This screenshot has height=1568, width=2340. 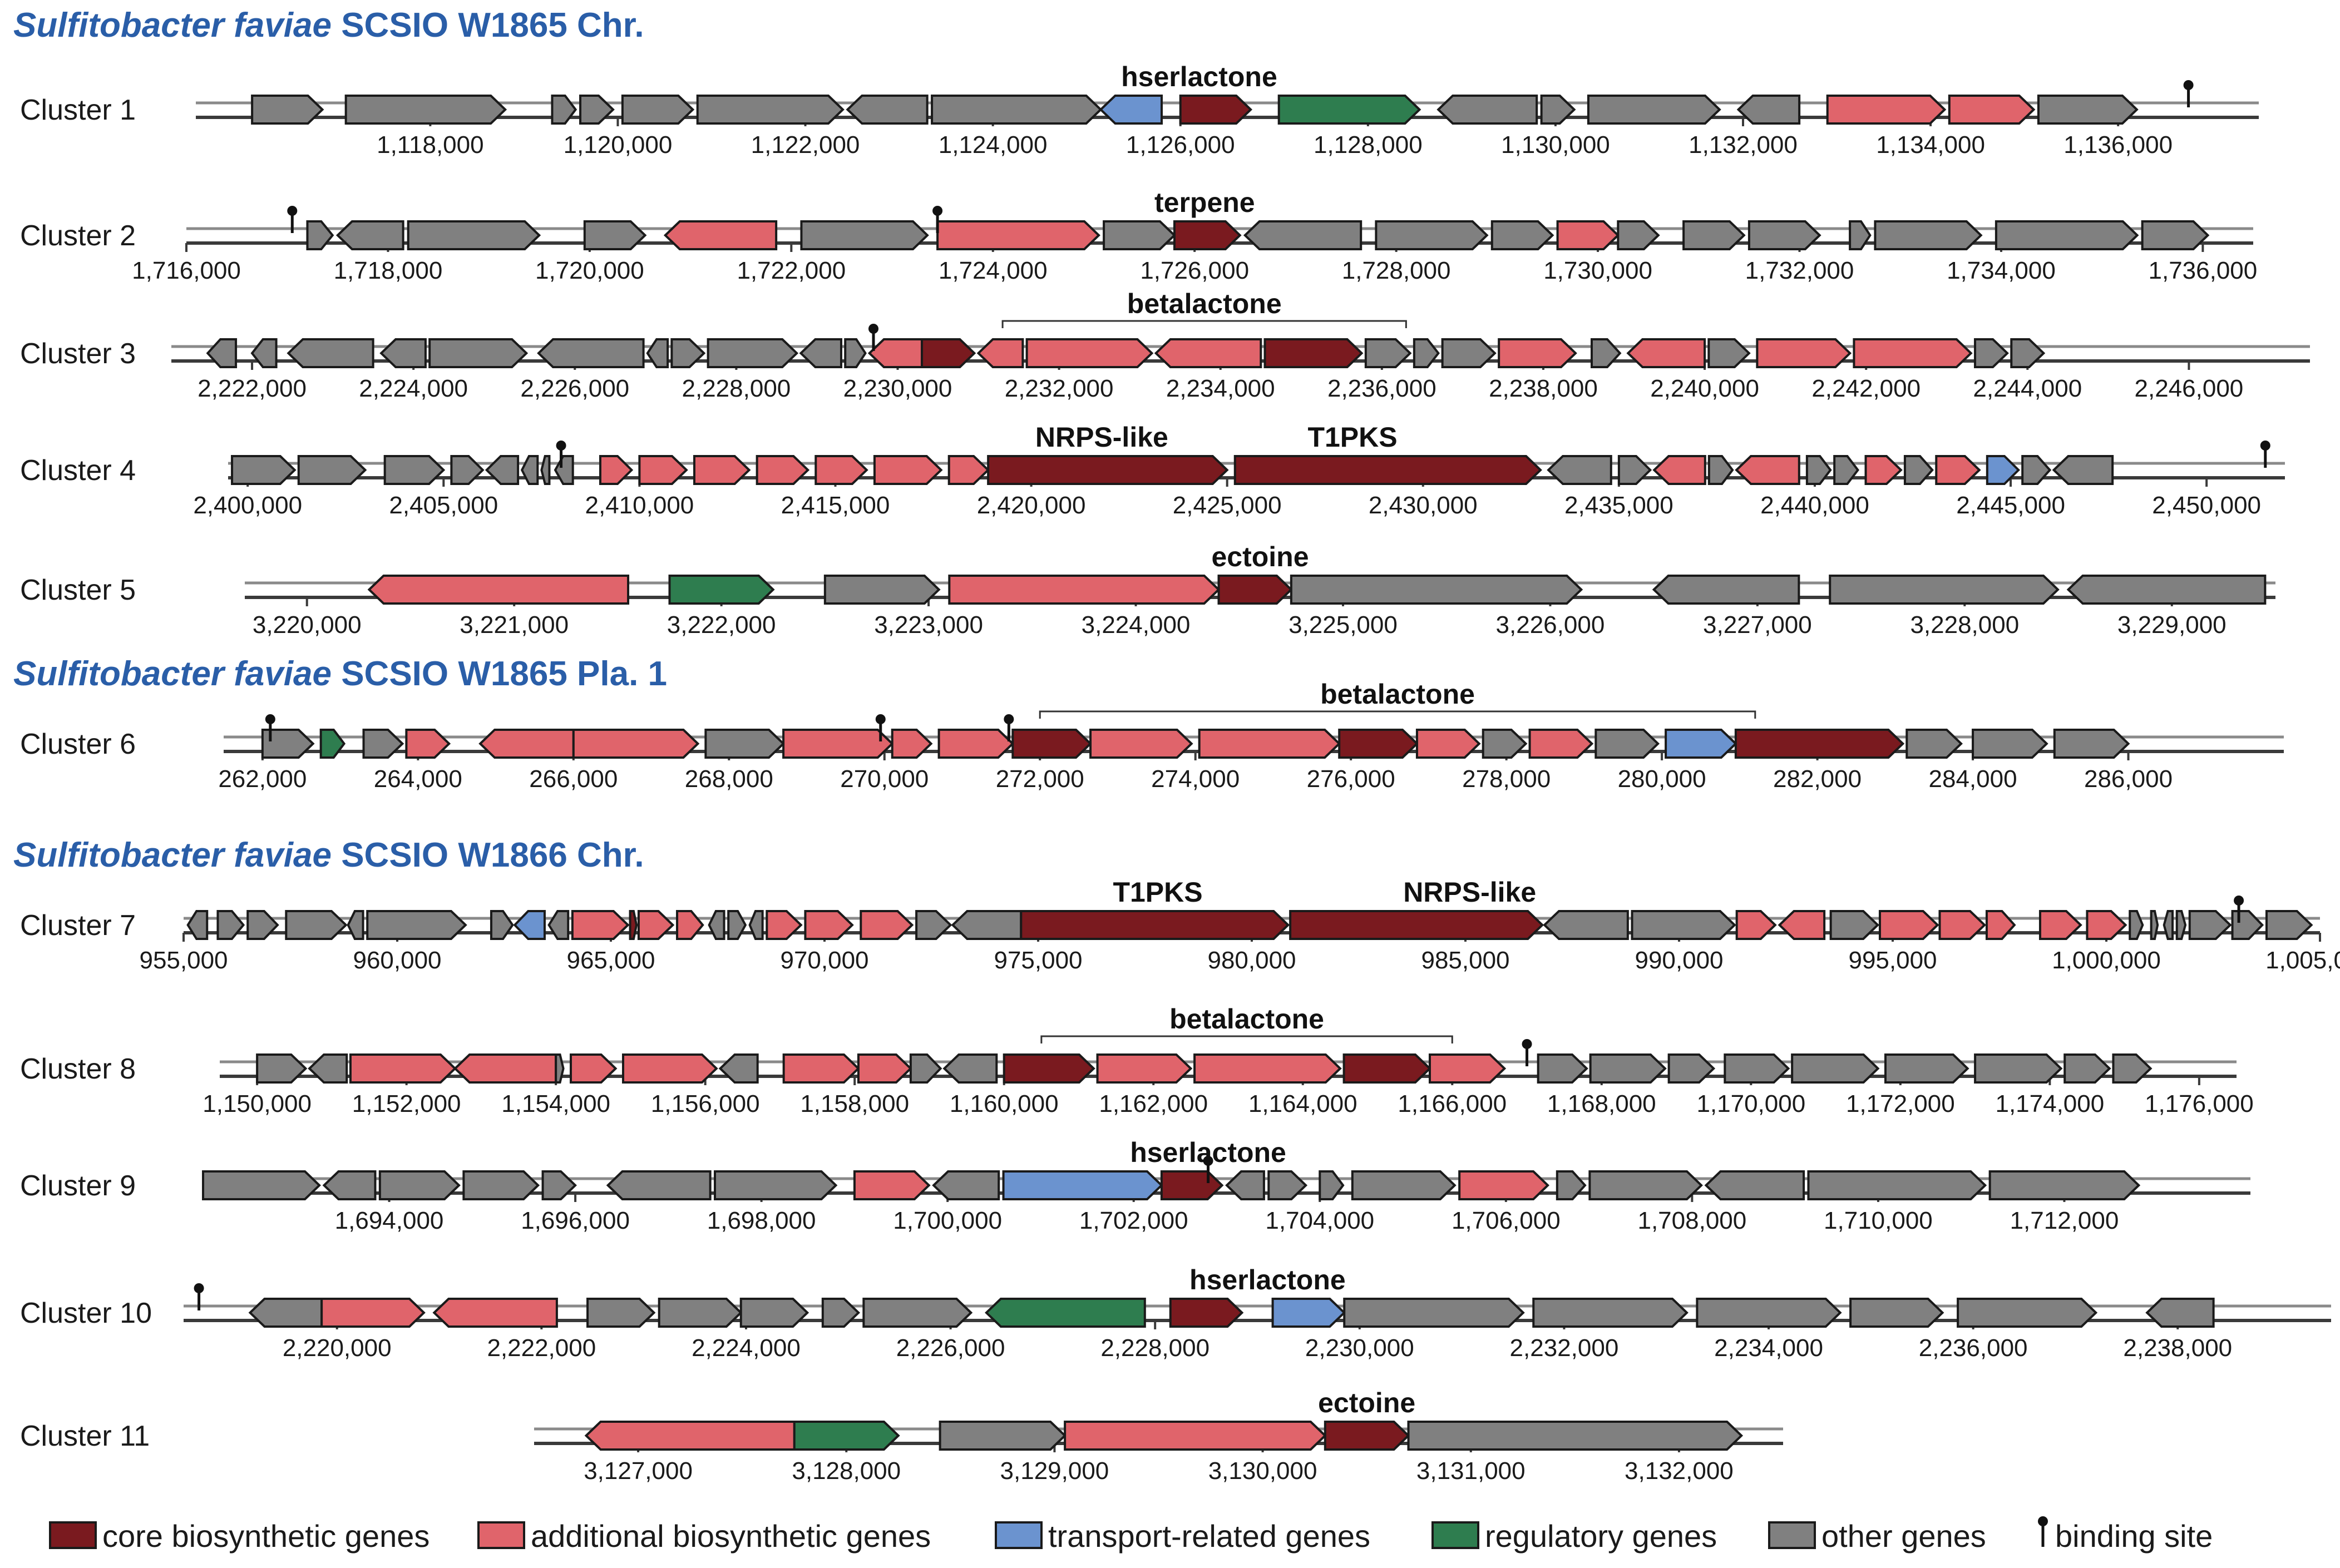 What do you see at coordinates (418, 779) in the screenshot?
I see `tick-label: 264,000` at bounding box center [418, 779].